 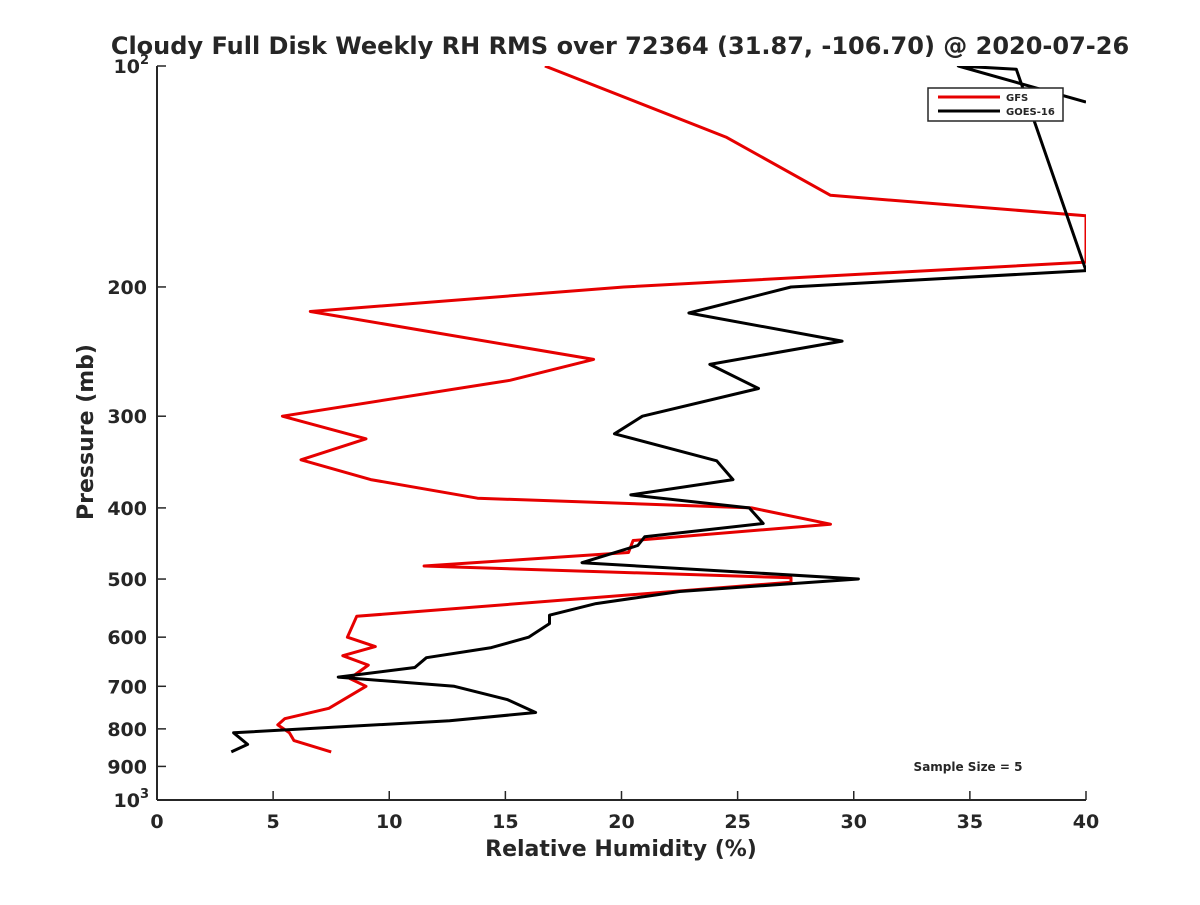 What do you see at coordinates (127, 509) in the screenshot?
I see `y-tick-label: 400` at bounding box center [127, 509].